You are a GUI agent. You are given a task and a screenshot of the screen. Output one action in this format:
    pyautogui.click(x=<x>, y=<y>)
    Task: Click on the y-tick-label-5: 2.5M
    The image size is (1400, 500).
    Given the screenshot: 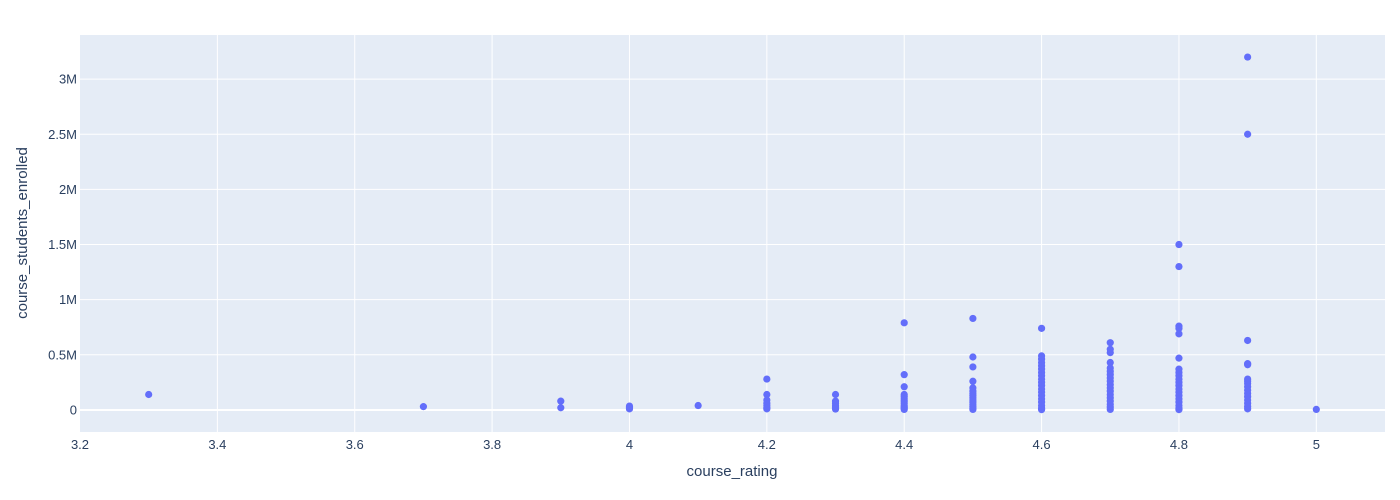 What is the action you would take?
    pyautogui.click(x=62, y=134)
    